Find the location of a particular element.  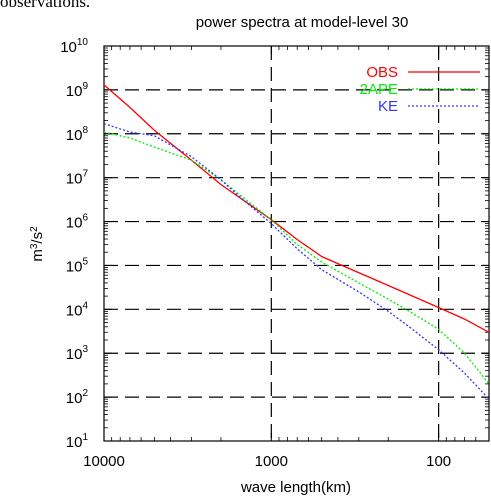

y-tick-labels: 10¹ 10² 10³ 10⁴ 10⁵ 10⁶ 10⁷ 10⁸ 10⁹ 10¹⁰ is located at coordinates (74, 244).